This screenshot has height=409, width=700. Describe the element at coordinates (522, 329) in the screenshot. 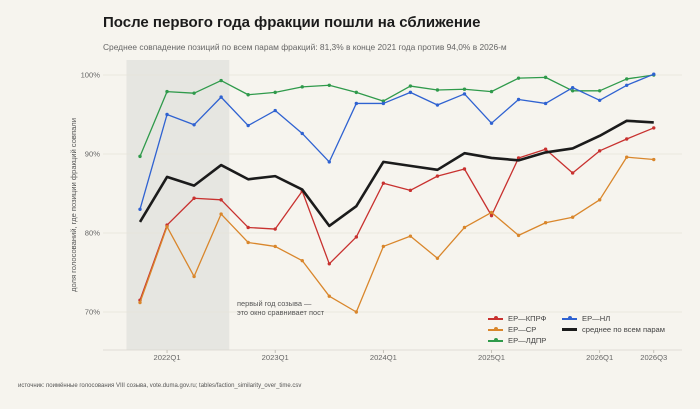

I see `legend-label-er-sr: ЕР—СР` at that location.